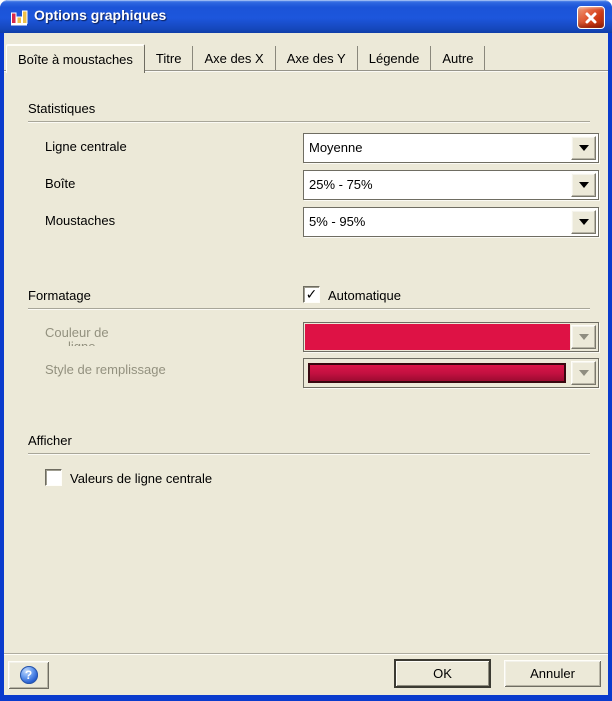 The image size is (612, 701). What do you see at coordinates (306, 16) in the screenshot?
I see `titlebar: Options graphiques` at bounding box center [306, 16].